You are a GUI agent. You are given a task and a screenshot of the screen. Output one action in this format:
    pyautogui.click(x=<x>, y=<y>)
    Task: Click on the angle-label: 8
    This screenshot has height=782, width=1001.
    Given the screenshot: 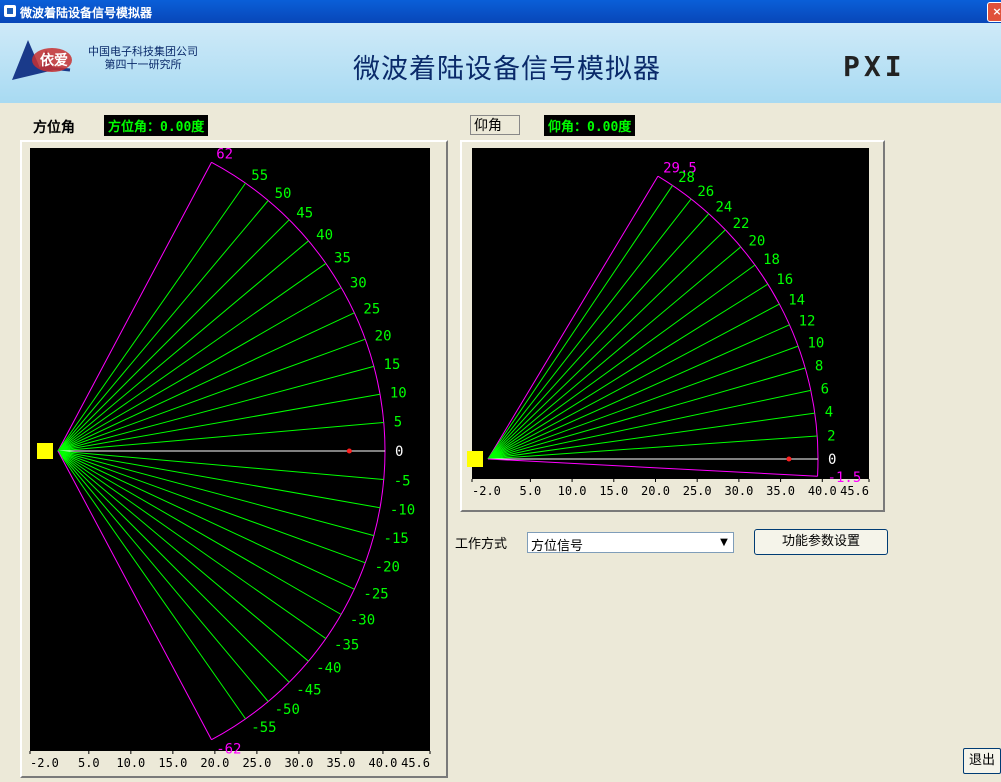 What is the action you would take?
    pyautogui.click(x=819, y=366)
    